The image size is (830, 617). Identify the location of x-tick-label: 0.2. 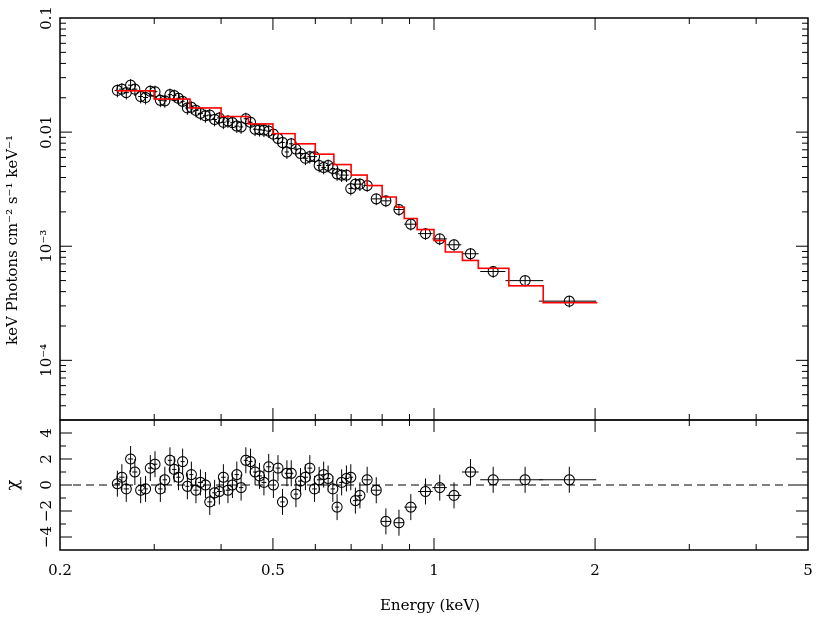
(60, 570).